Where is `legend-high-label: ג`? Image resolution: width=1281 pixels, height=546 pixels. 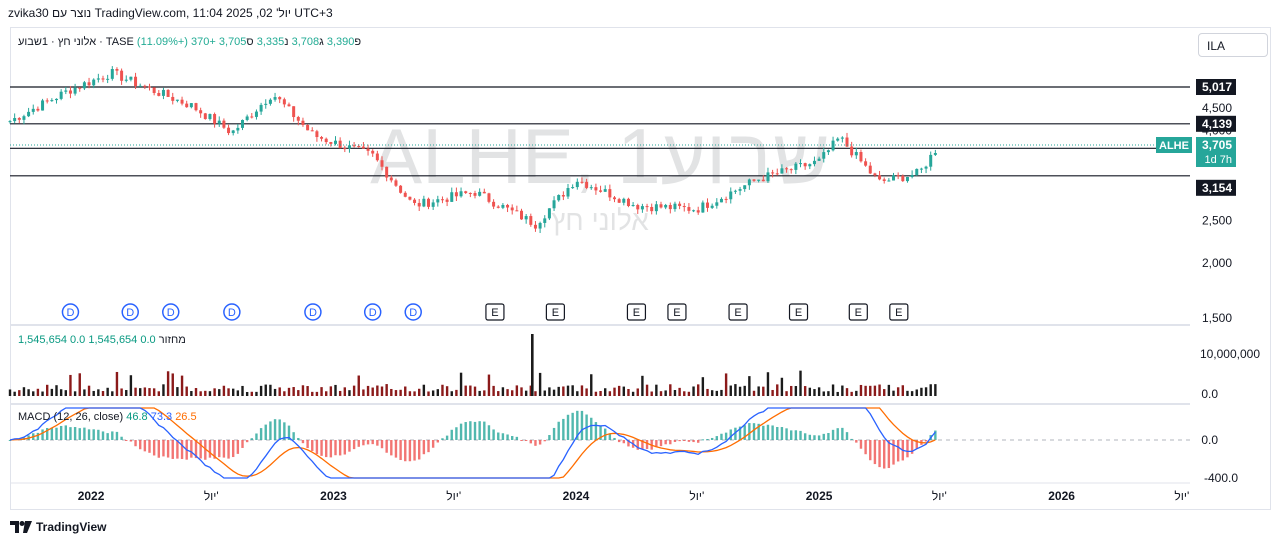
legend-high-label: ג is located at coordinates (321, 42).